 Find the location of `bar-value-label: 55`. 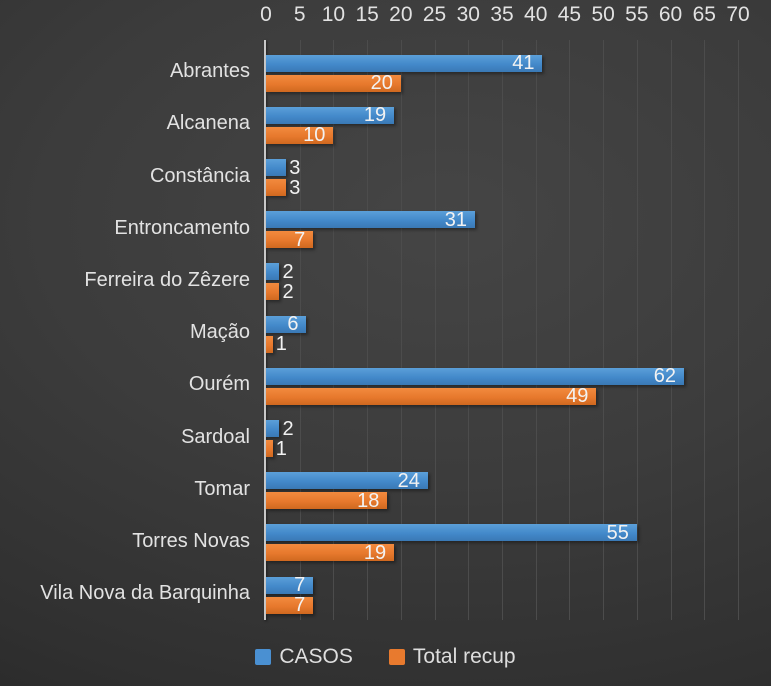

bar-value-label: 55 is located at coordinates (617, 532).